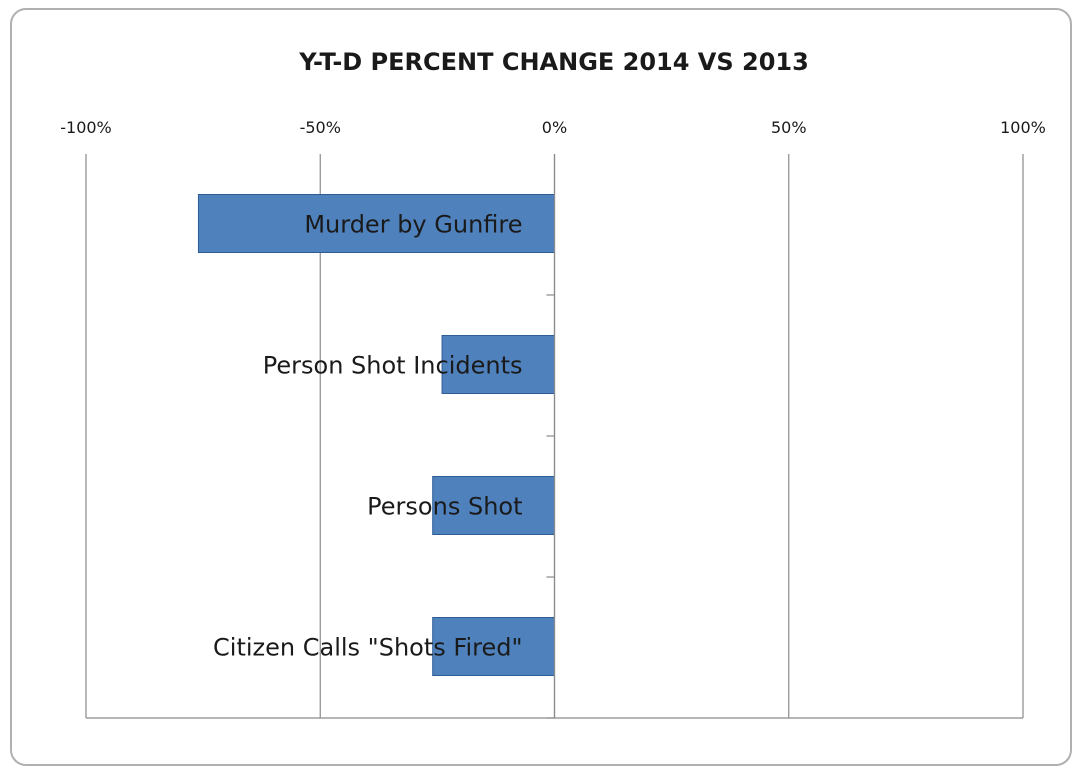 This screenshot has height=771, width=1080. I want to click on x-tick-label: -100%, so click(86, 127).